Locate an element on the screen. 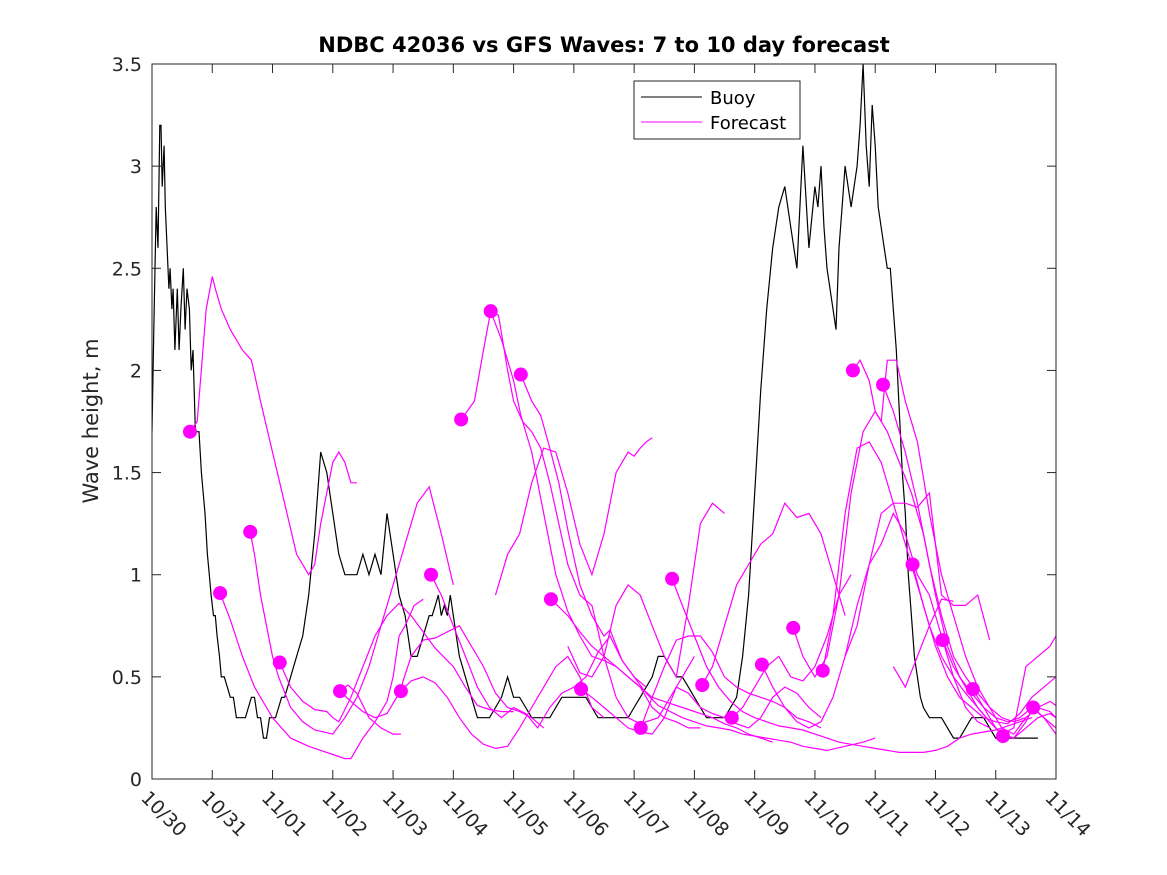 The image size is (1167, 875). legend-forecast-label: Forecast is located at coordinates (748, 123).